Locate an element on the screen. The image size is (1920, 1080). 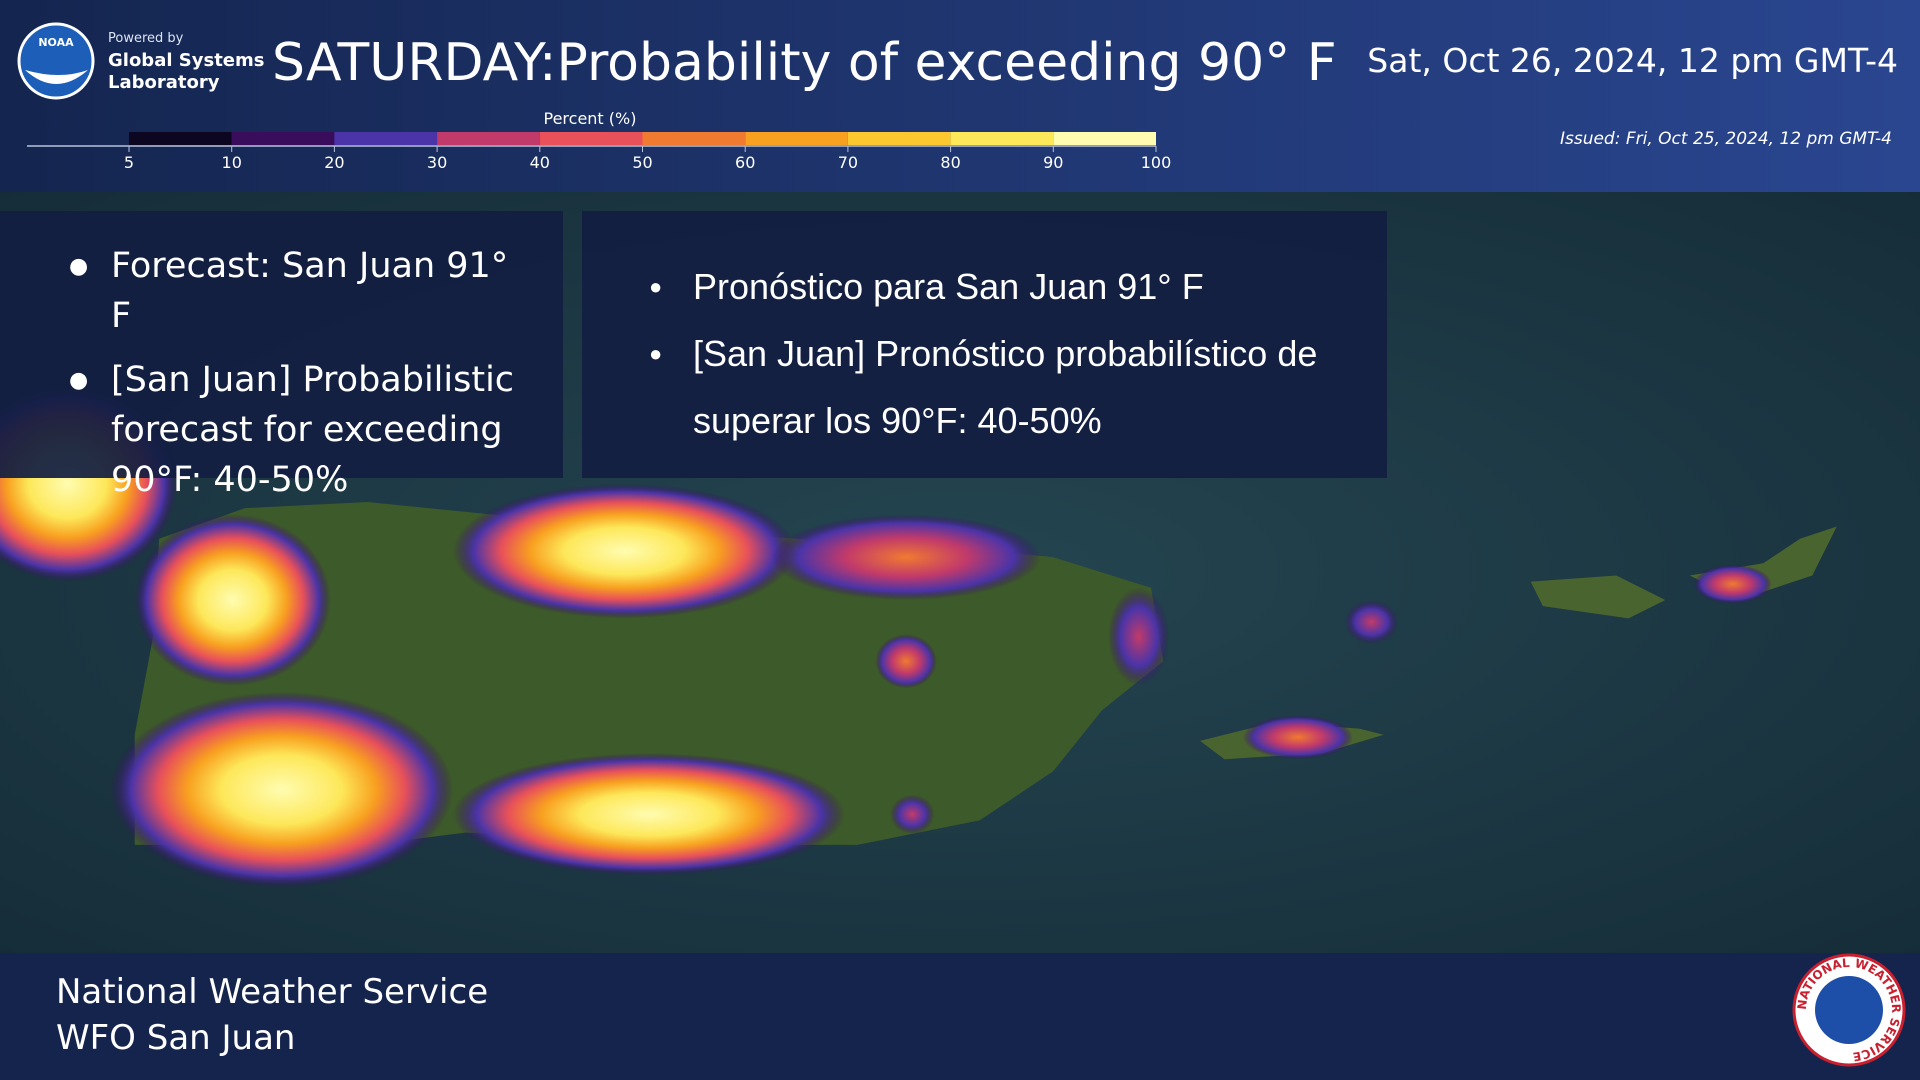
bullet: Pronóstico para San Juan 91° F is located at coordinates (1008, 286).